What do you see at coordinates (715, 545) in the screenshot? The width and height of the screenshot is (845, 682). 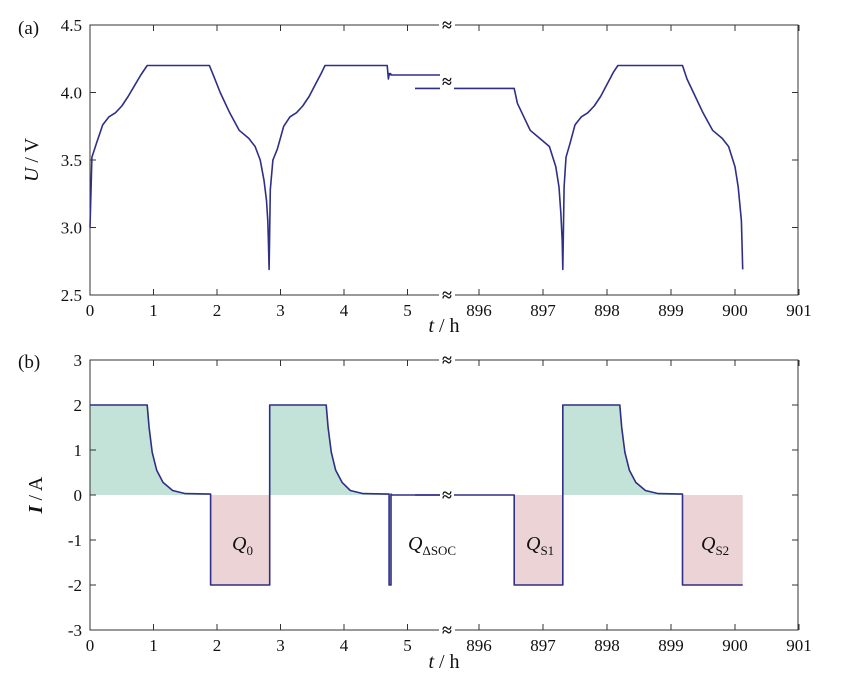 I see `annotation-q: QS2` at bounding box center [715, 545].